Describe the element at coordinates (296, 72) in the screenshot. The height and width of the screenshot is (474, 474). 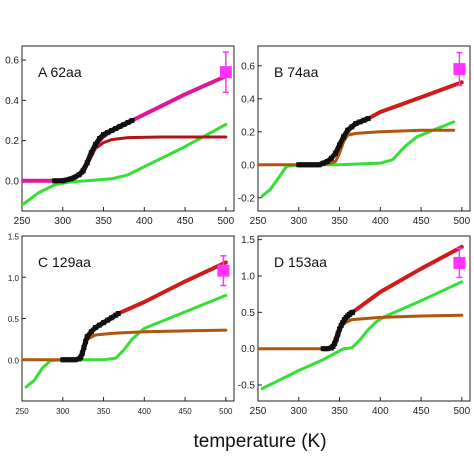
I see `panel-b-label: B 74aa` at that location.